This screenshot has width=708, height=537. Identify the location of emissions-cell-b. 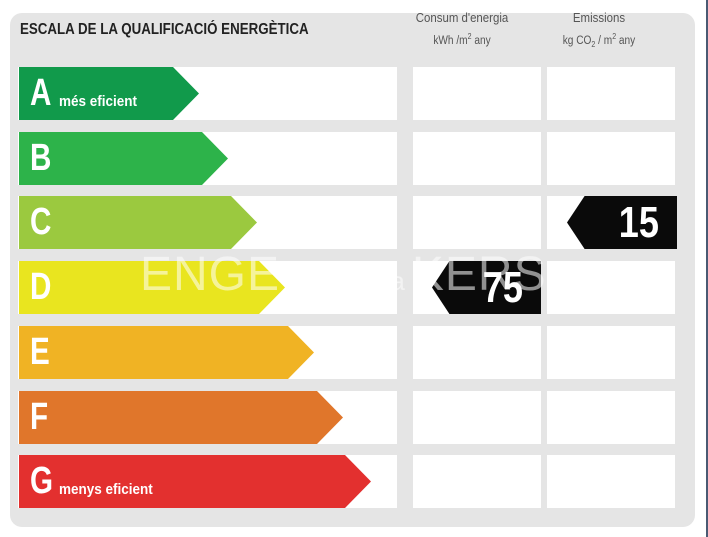
(611, 158).